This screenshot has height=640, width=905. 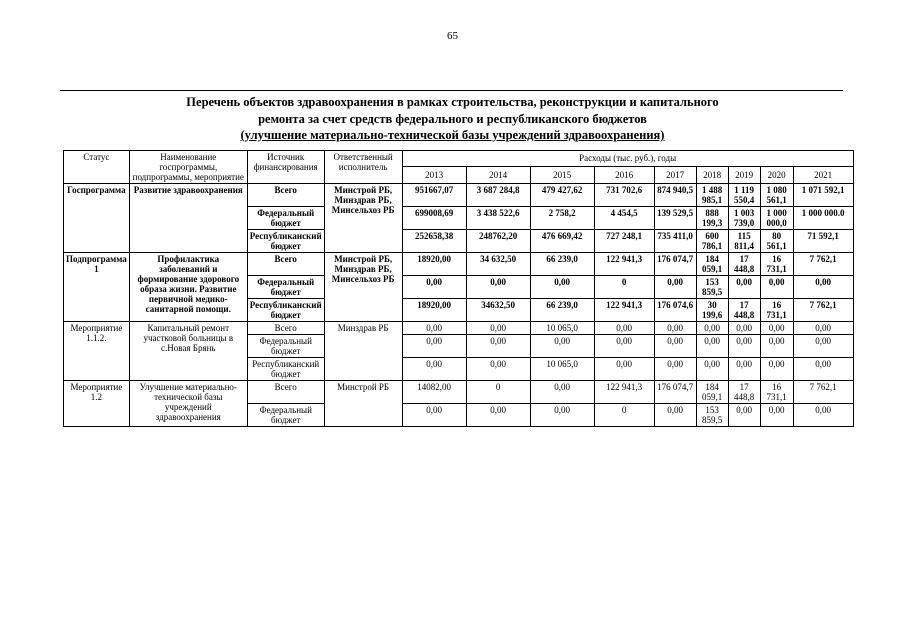 I want to click on executor-cell: Минстрой РБ, Минздрав РБ, Минсельхоз РБ, so click(x=363, y=286).